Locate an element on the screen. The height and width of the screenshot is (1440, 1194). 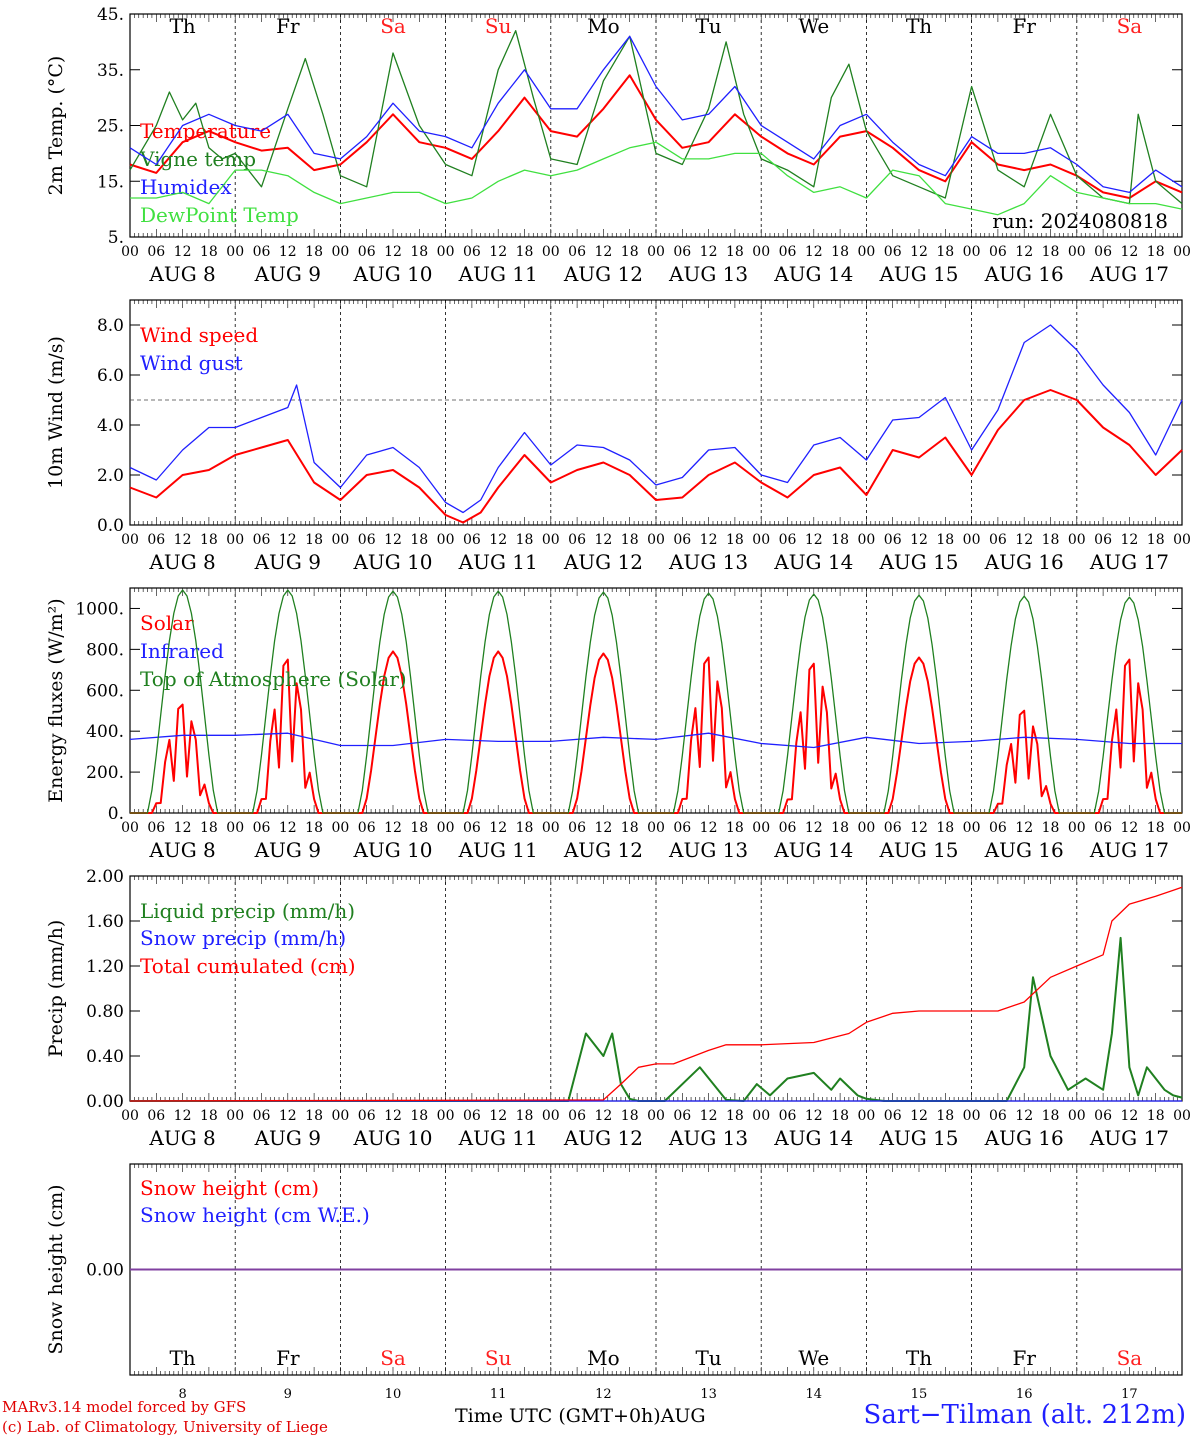
date-label: AUG 16 is located at coordinates (1024, 274).